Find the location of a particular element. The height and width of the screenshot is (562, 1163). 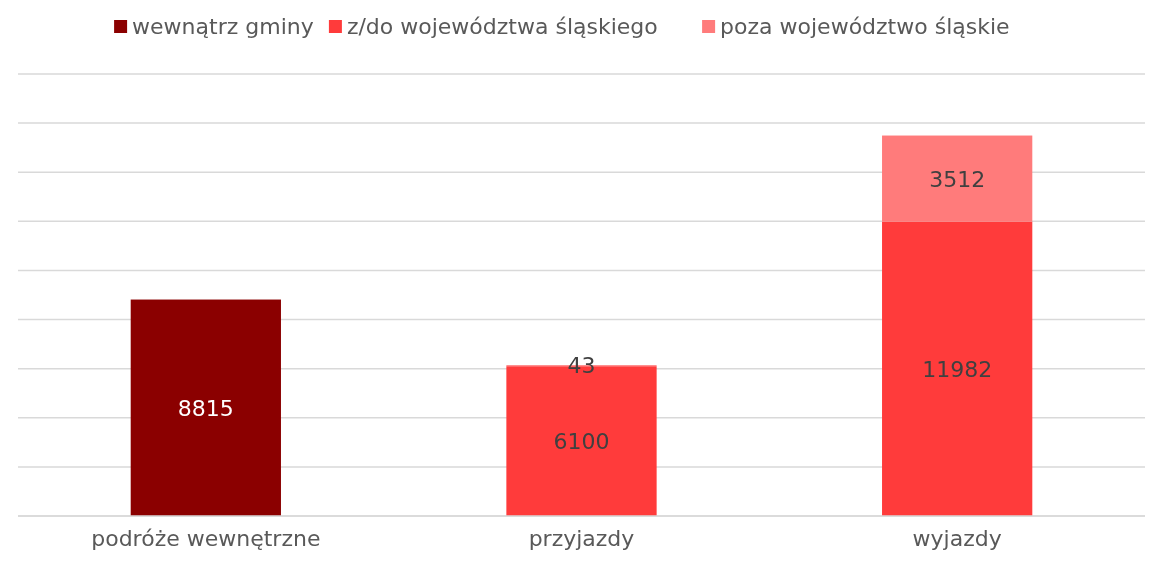

x-tick-label: przyjazdy is located at coordinates (581, 538).